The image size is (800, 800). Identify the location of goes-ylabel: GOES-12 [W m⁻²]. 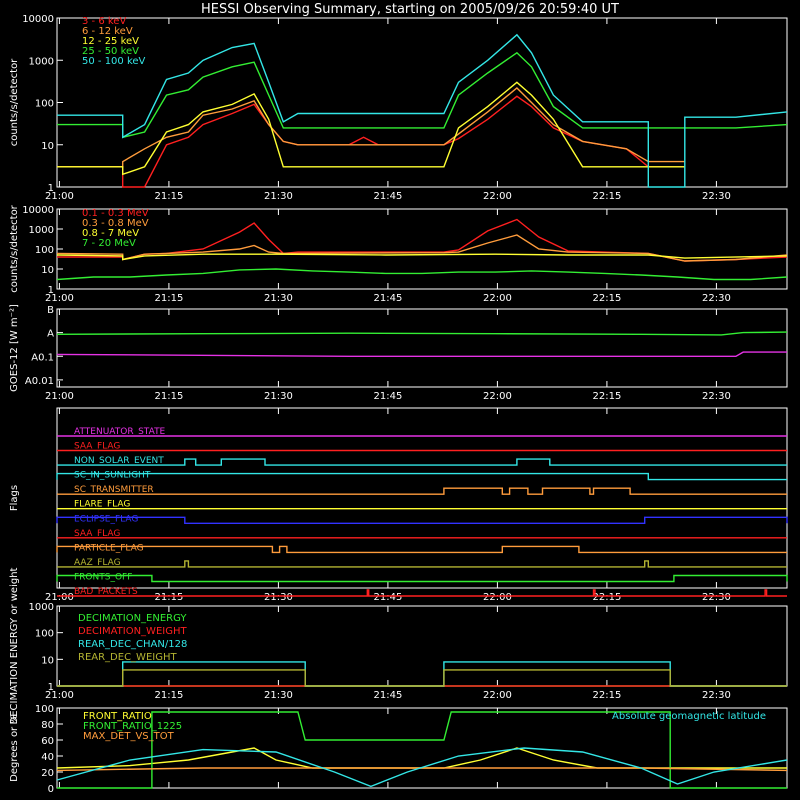
(14, 348).